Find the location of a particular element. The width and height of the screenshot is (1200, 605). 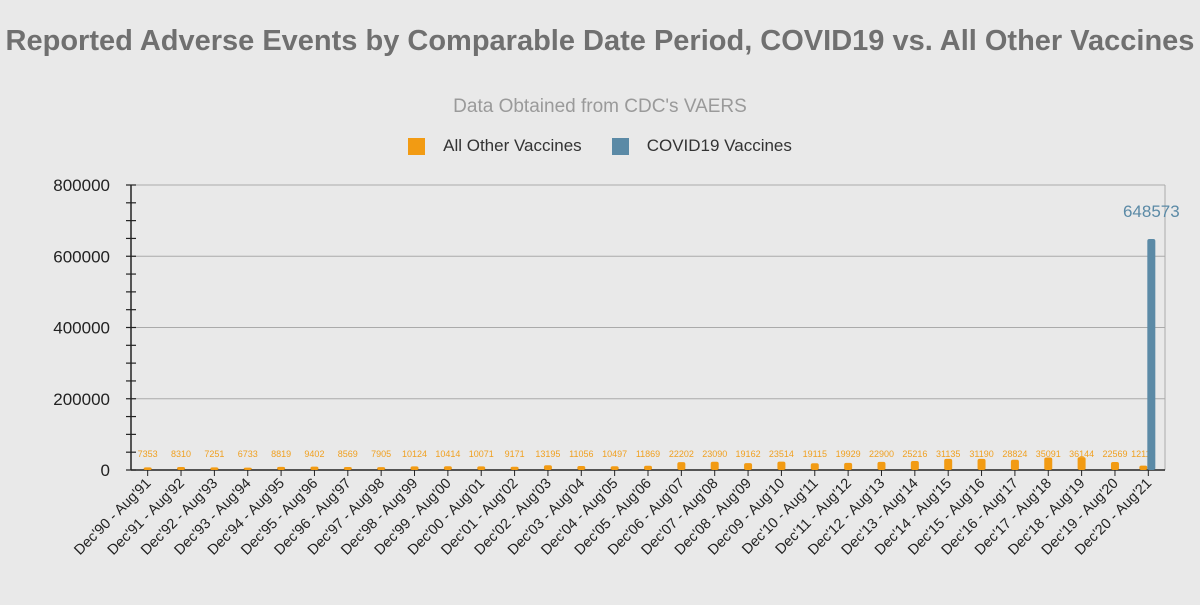

data-label-other: 25216 is located at coordinates (914, 454).